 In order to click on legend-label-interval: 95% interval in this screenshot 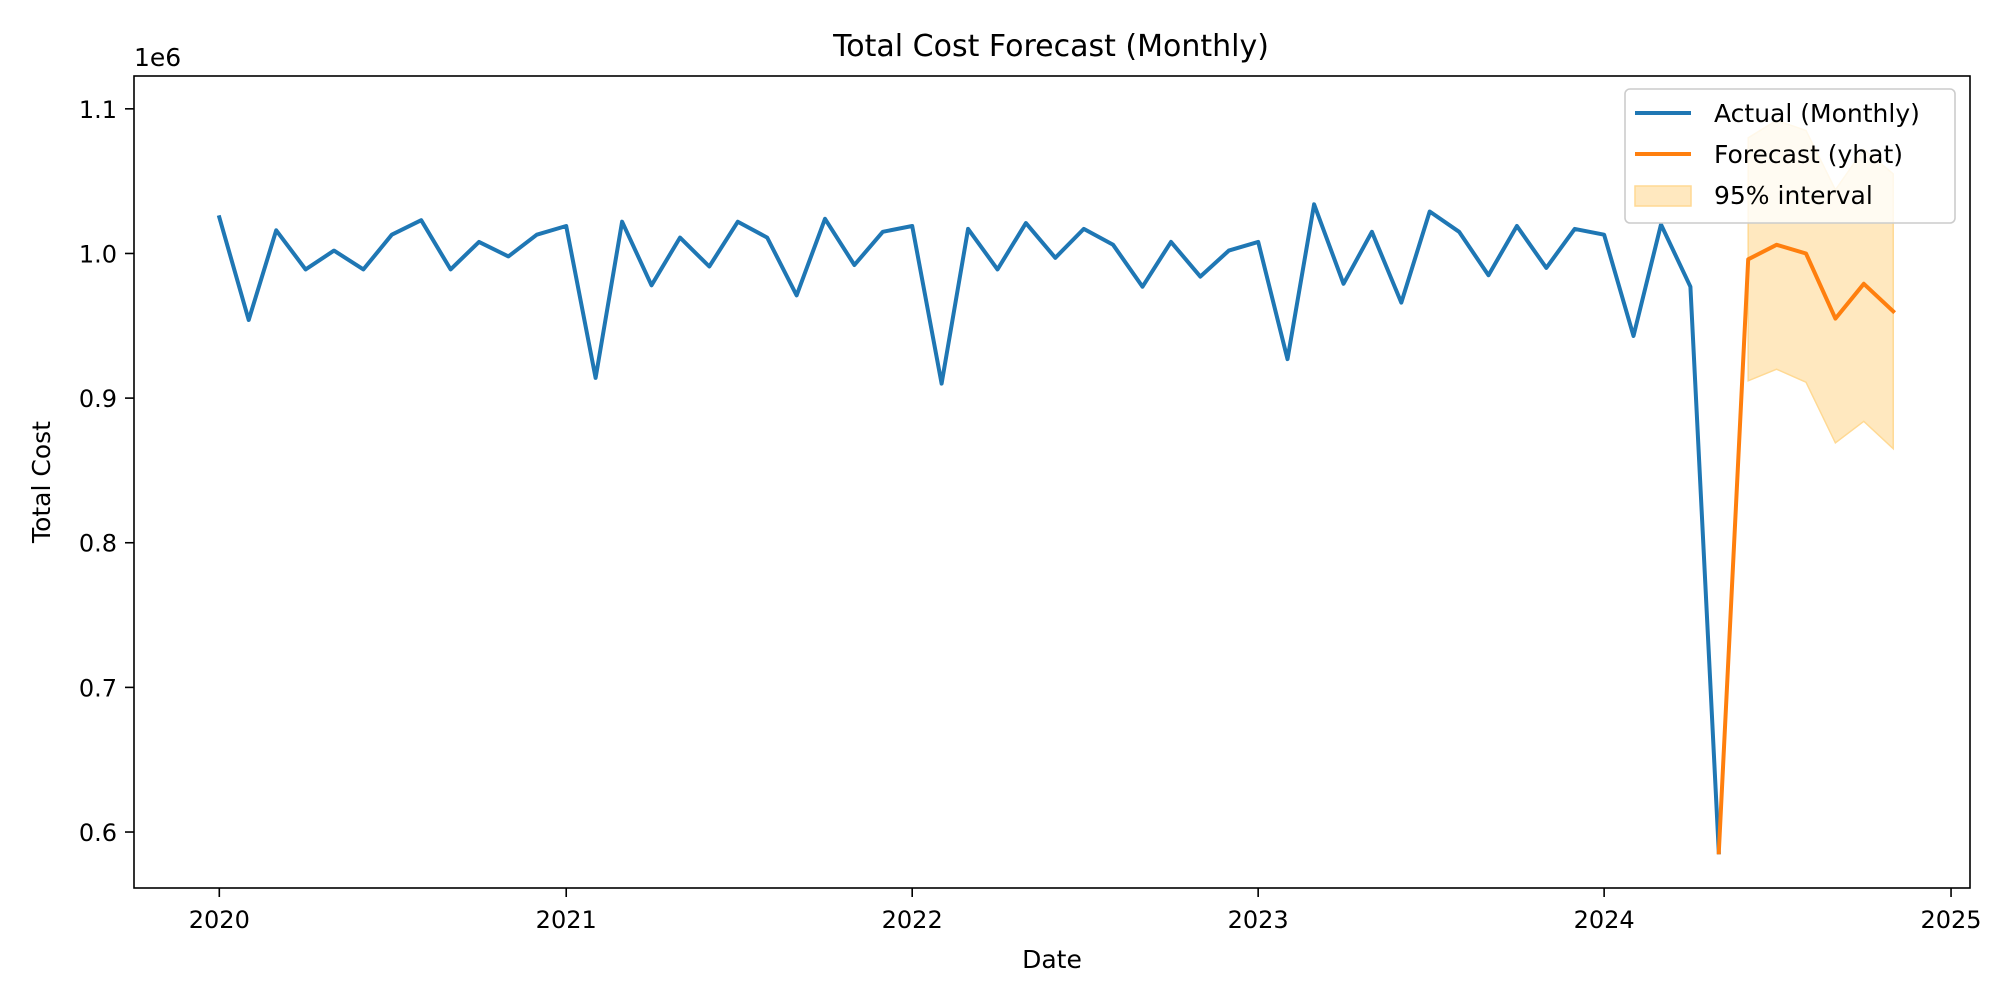, I will do `click(1793, 195)`.